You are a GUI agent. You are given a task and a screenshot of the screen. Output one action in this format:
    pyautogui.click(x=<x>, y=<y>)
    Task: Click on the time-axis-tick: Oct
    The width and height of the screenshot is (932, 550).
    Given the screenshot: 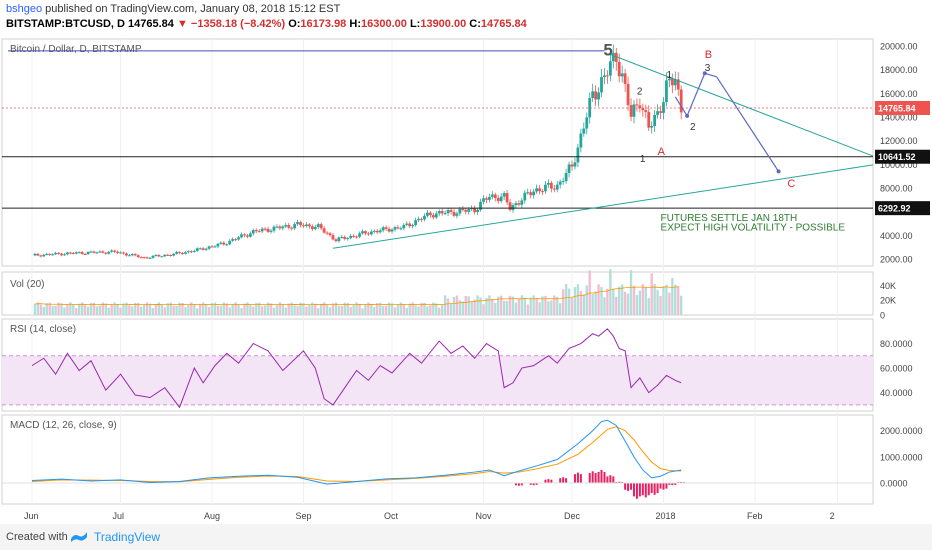 What is the action you would take?
    pyautogui.click(x=391, y=516)
    